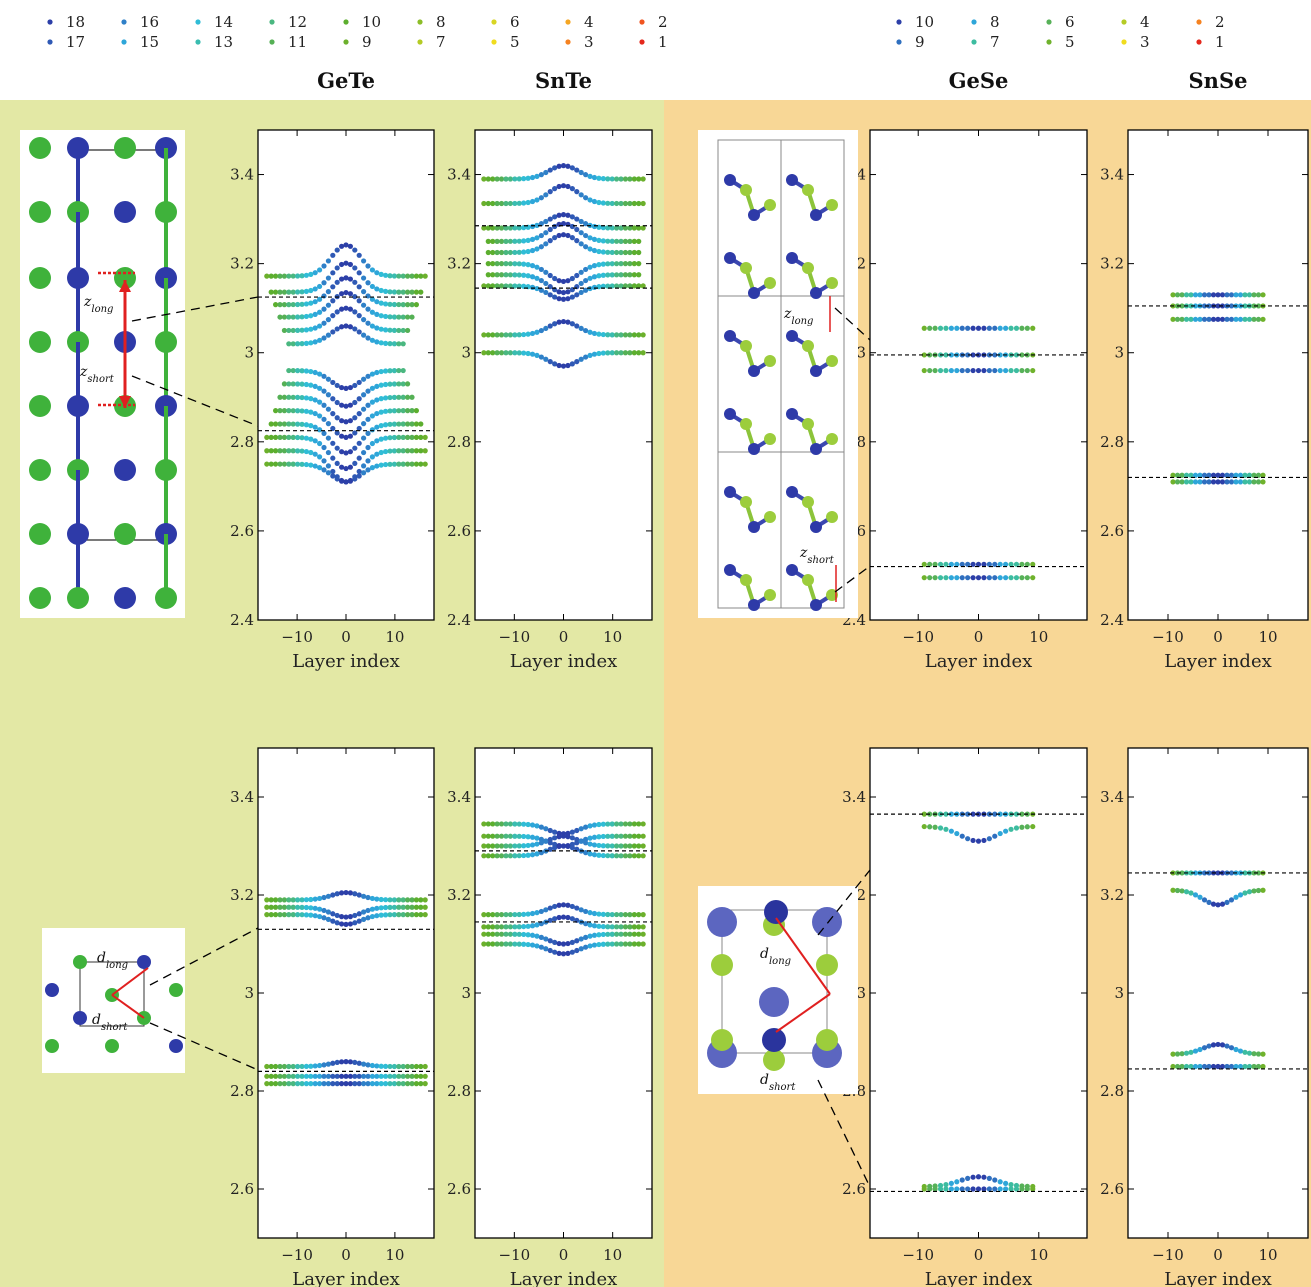 The width and height of the screenshot is (1311, 1287). I want to click on legend-label: 1, so click(1220, 42).